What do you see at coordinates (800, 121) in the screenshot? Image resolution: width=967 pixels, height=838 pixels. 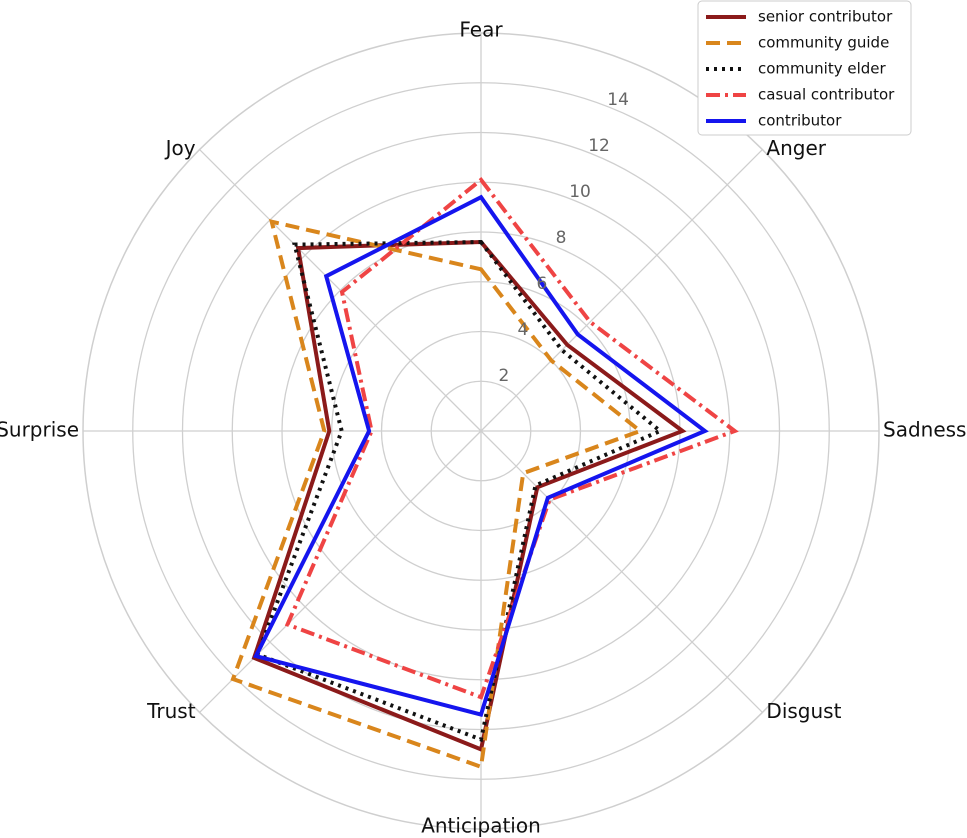 I see `legend-label: contributor` at bounding box center [800, 121].